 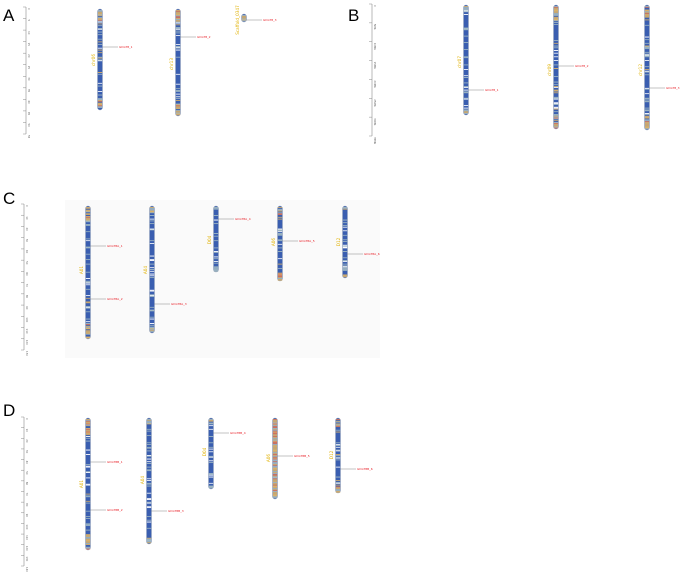 I want to click on scale-axis-tick-label: 40, so click(x=27, y=252).